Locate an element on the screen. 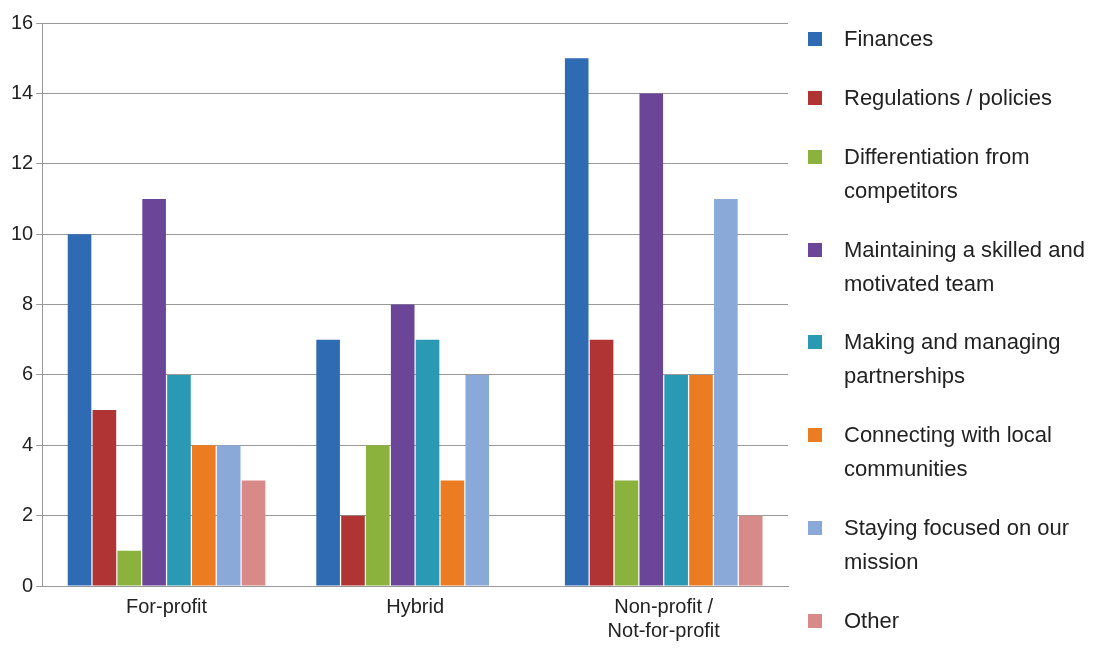 The height and width of the screenshot is (654, 1107). x-tick-label: Non-profit / Not-for-profit is located at coordinates (664, 617).